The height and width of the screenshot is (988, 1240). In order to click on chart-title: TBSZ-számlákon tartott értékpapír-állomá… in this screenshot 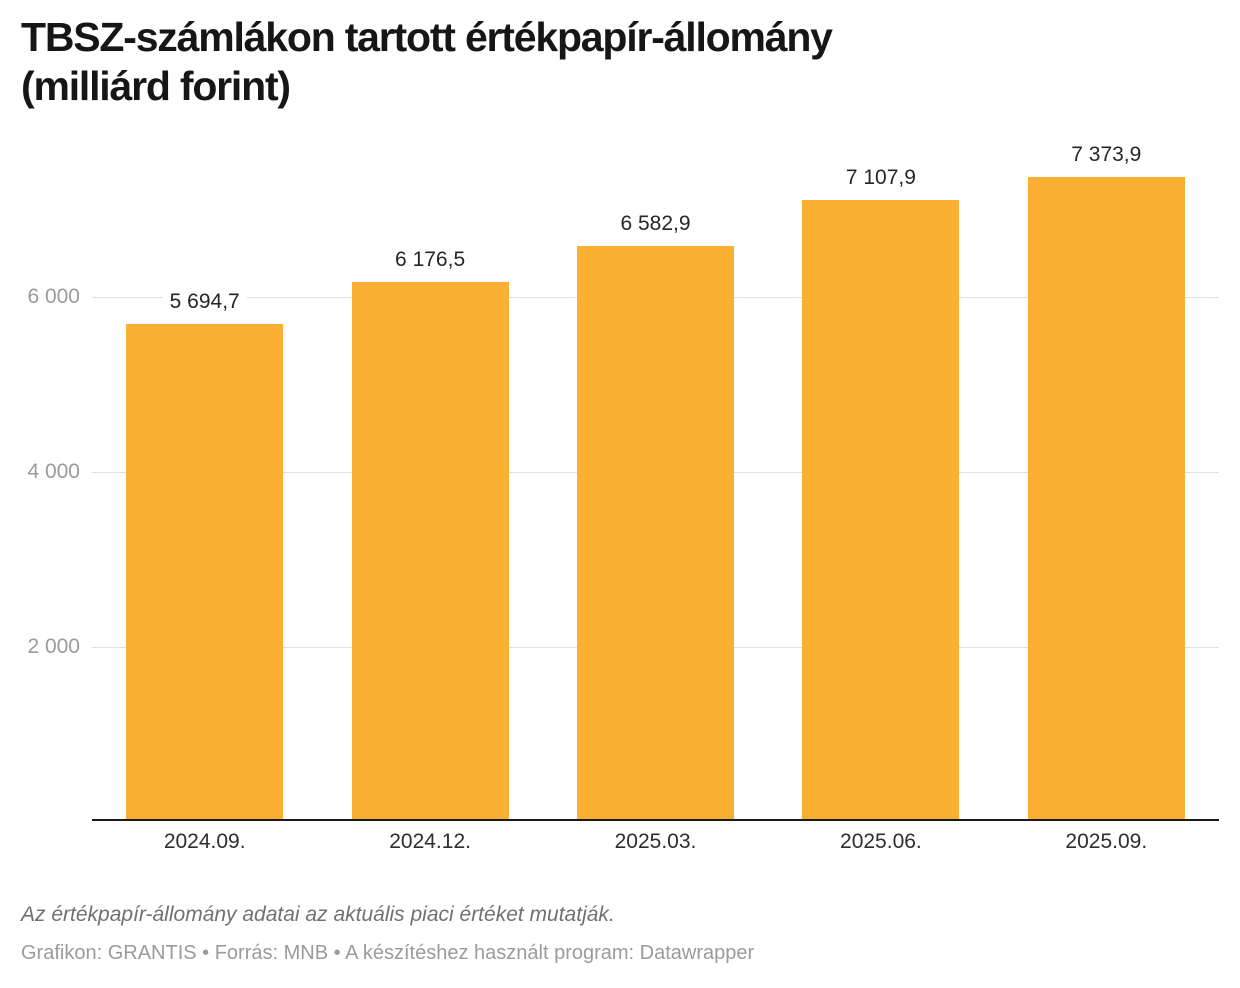, I will do `click(427, 62)`.